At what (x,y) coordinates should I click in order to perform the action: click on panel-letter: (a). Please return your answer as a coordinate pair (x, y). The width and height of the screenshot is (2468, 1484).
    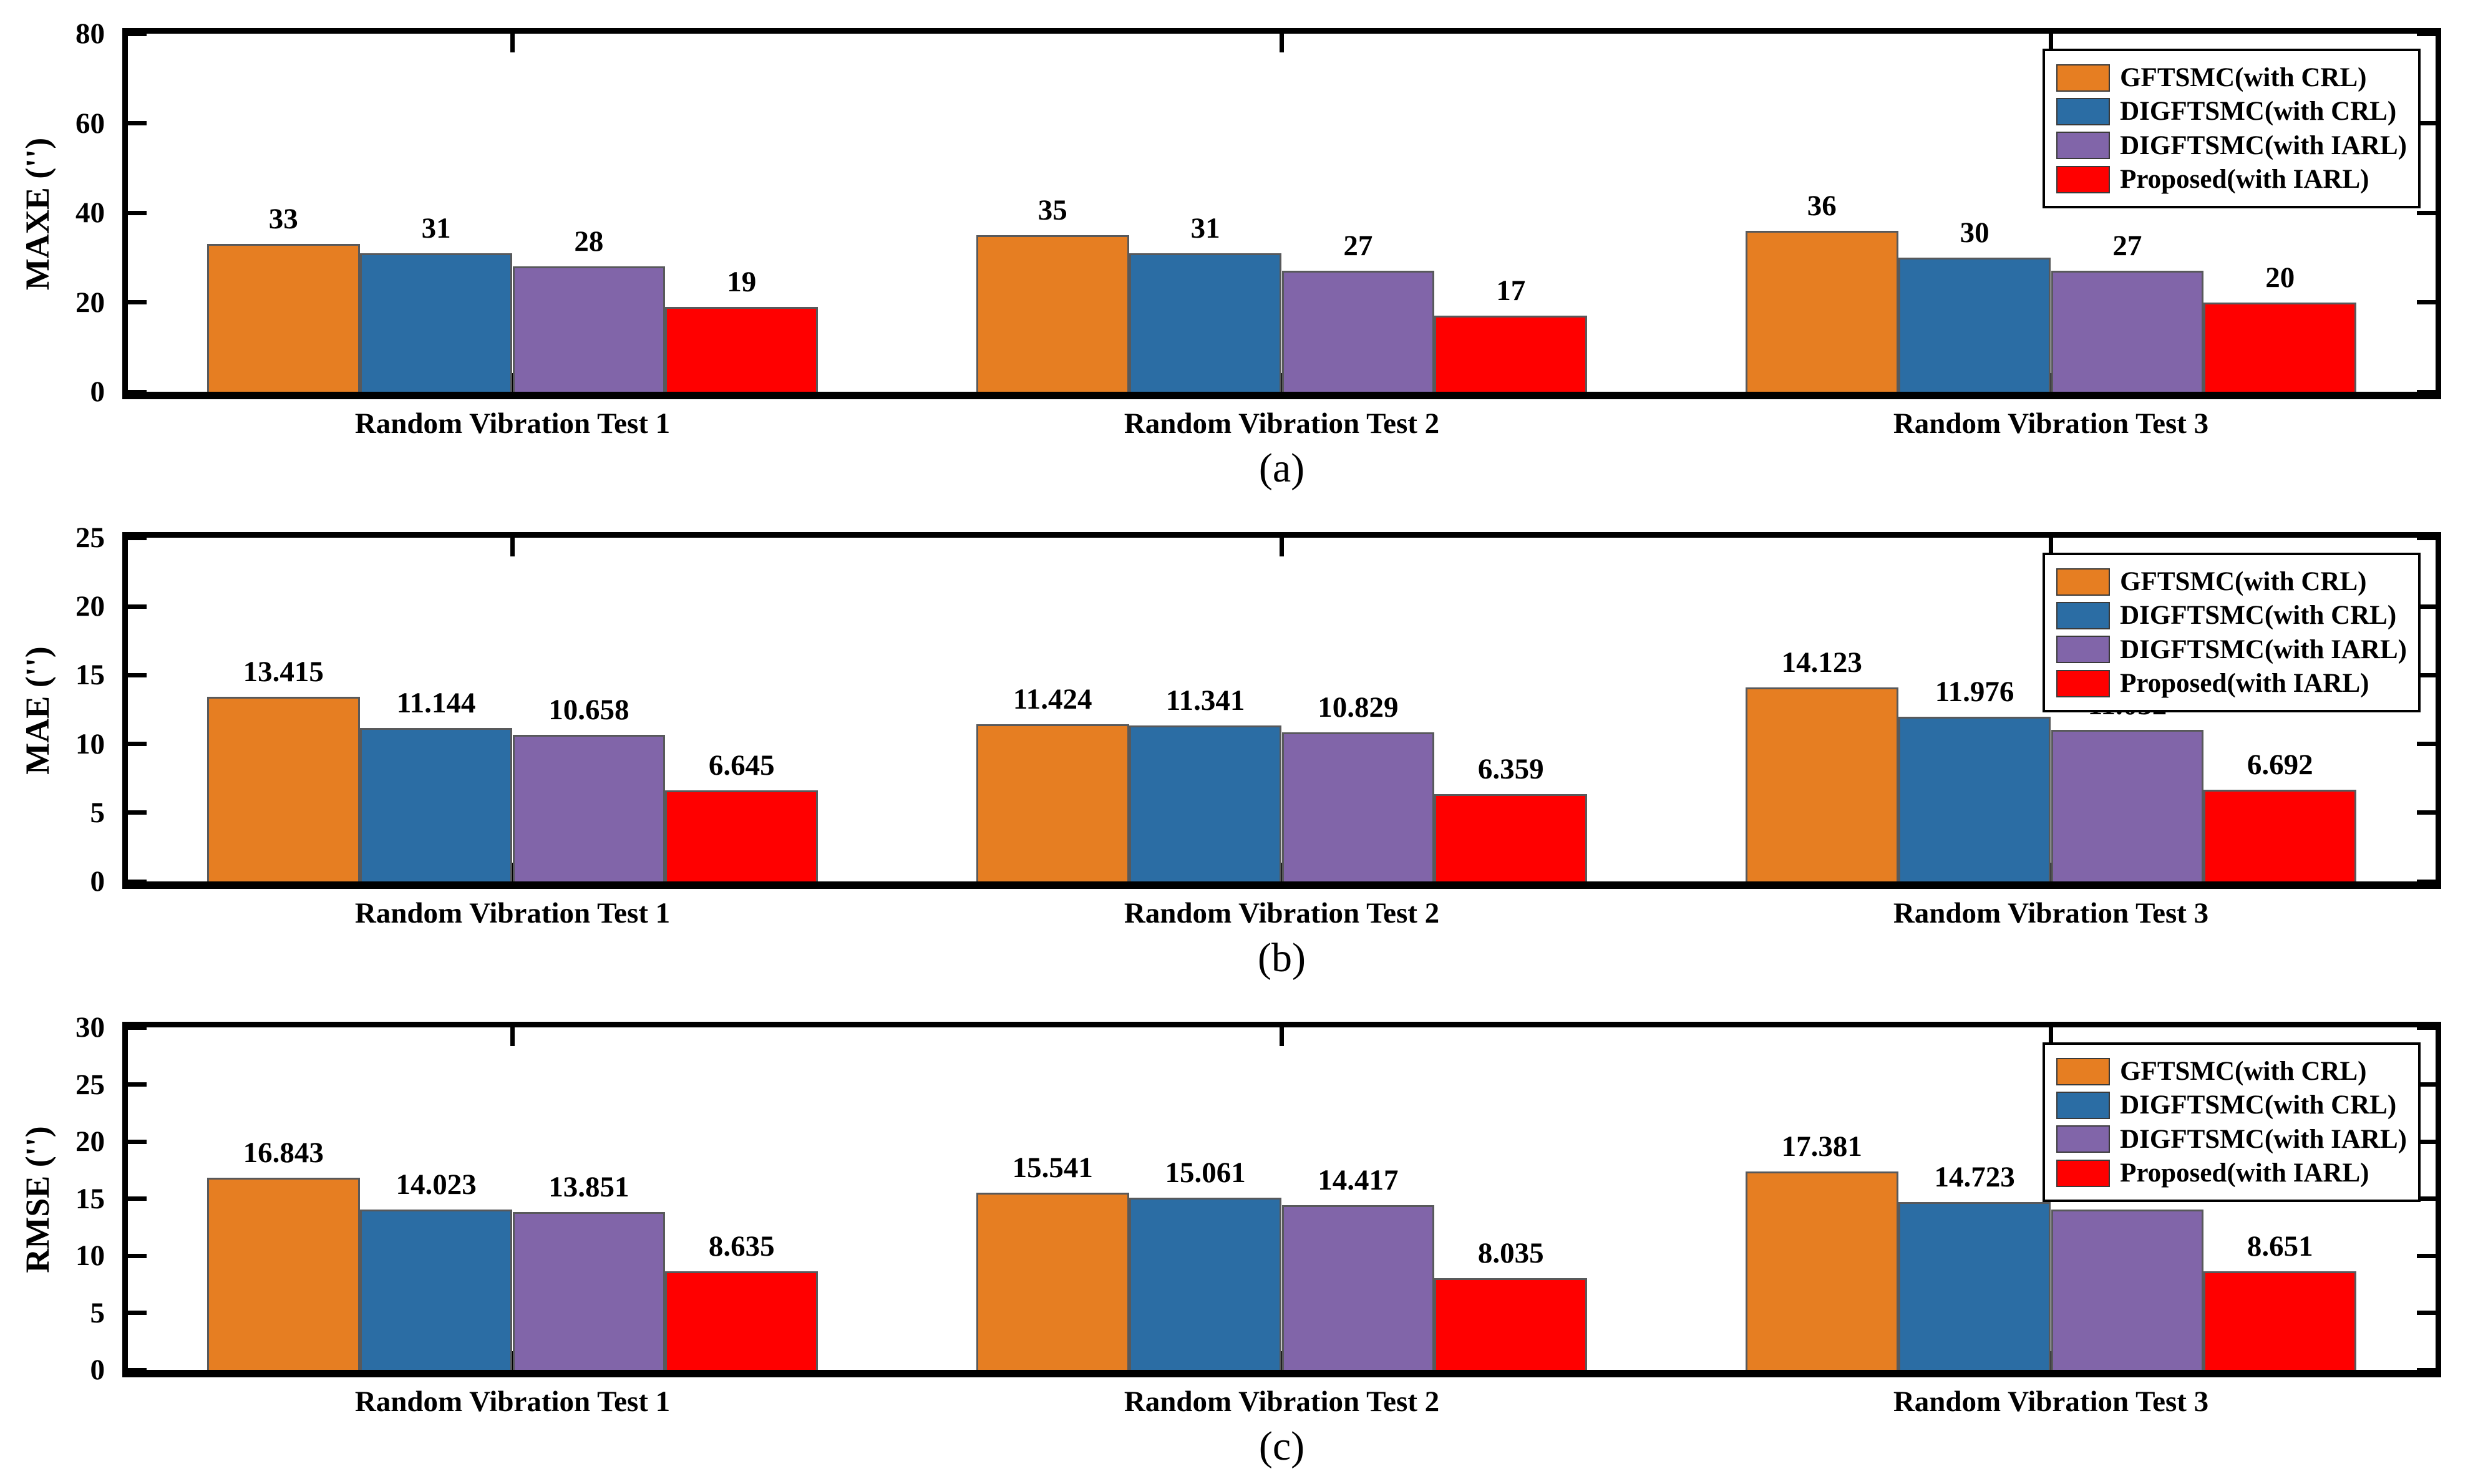
    Looking at the image, I should click on (1282, 468).